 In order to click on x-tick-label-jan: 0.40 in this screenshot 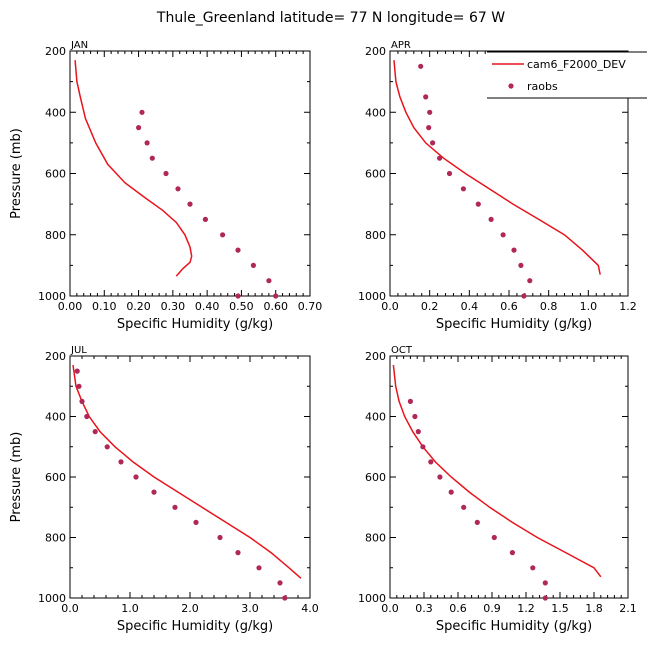, I will do `click(207, 306)`.